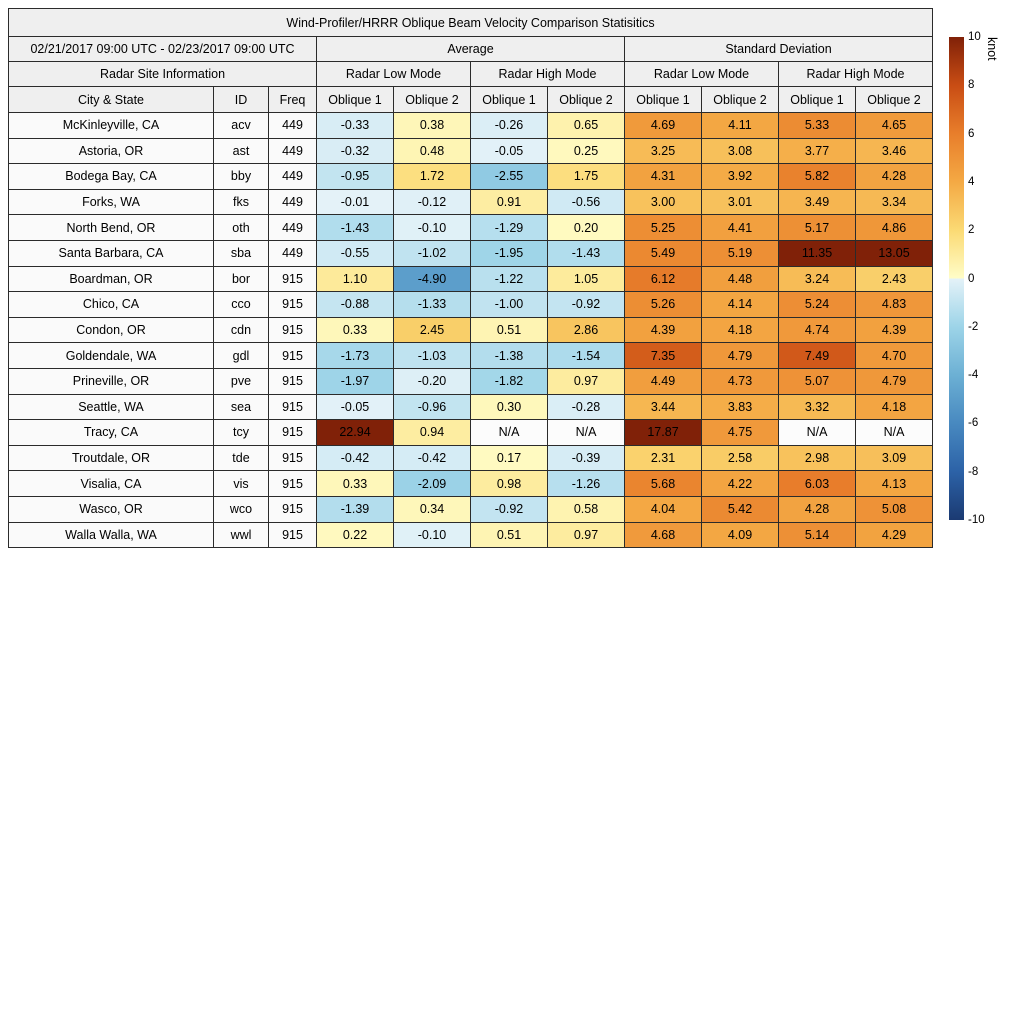 The height and width of the screenshot is (1024, 1024). Describe the element at coordinates (586, 509) in the screenshot. I see `value-cell: 0.58` at that location.